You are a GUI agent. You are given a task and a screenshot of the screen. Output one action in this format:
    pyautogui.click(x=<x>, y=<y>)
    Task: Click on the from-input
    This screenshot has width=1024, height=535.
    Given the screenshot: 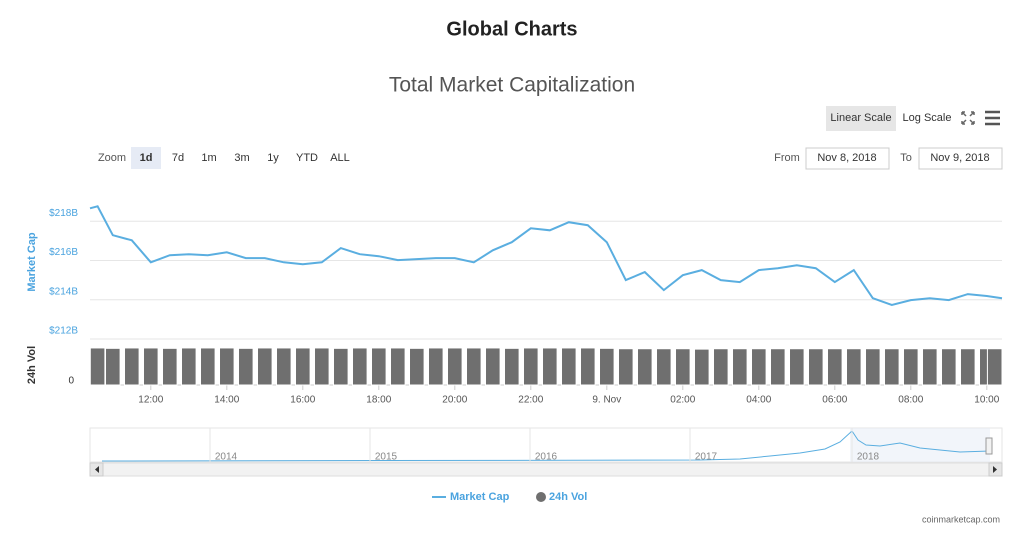 What is the action you would take?
    pyautogui.click(x=847, y=158)
    